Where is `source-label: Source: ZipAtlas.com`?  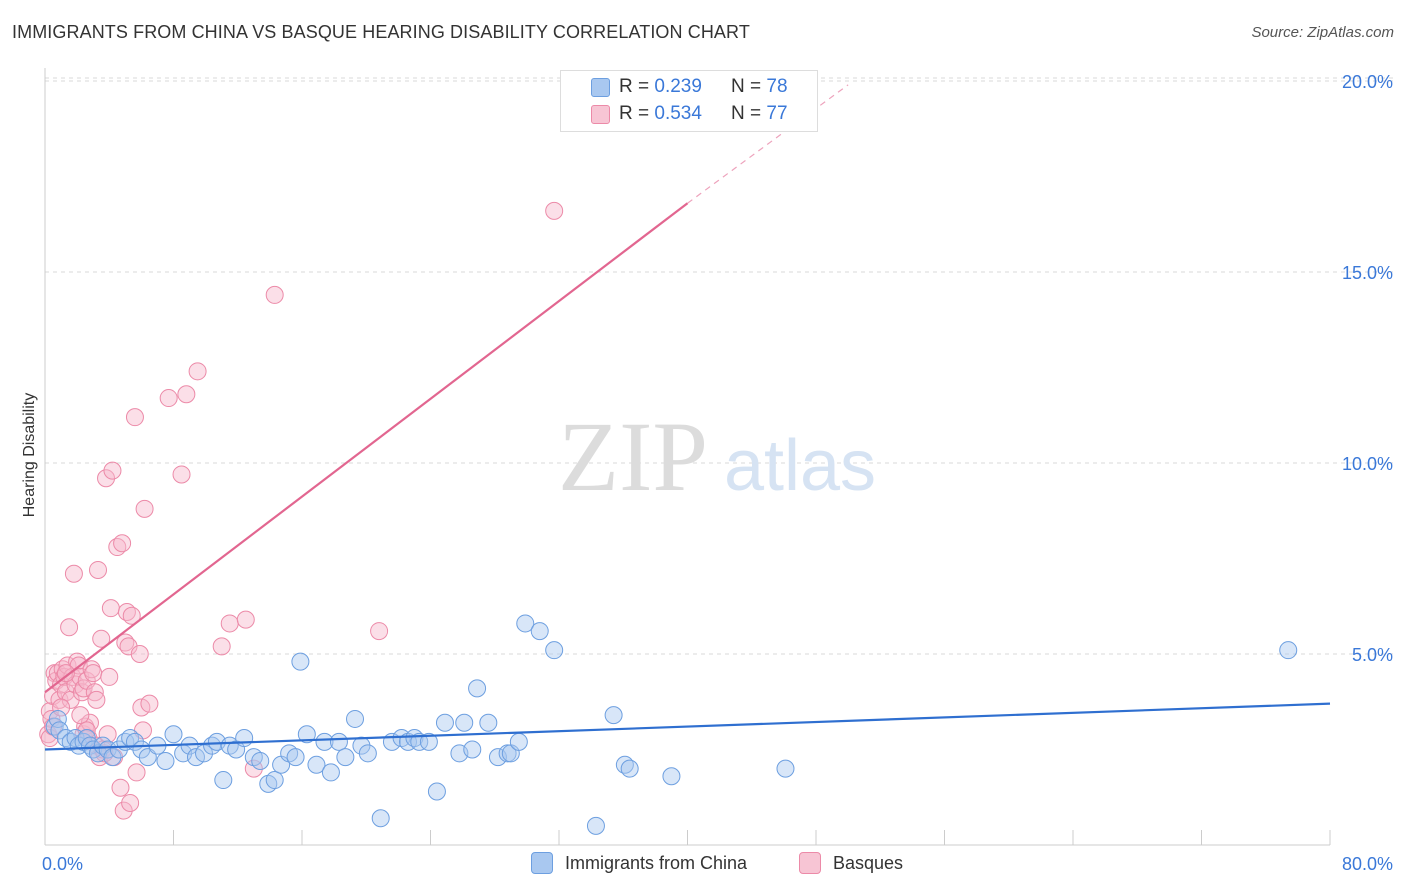 source-label: Source: ZipAtlas.com is located at coordinates (1322, 32).